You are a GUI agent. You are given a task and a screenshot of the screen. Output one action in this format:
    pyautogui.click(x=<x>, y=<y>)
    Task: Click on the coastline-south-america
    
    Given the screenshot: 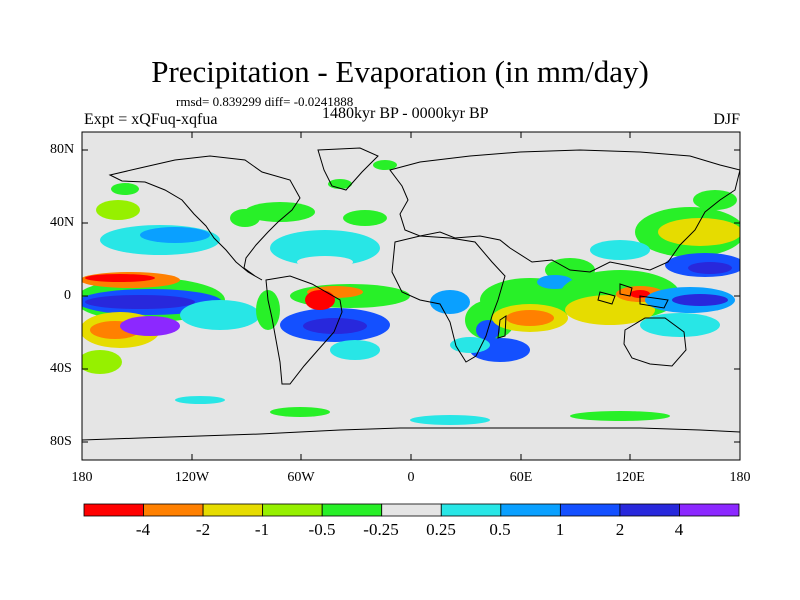 What is the action you would take?
    pyautogui.click(x=304, y=330)
    